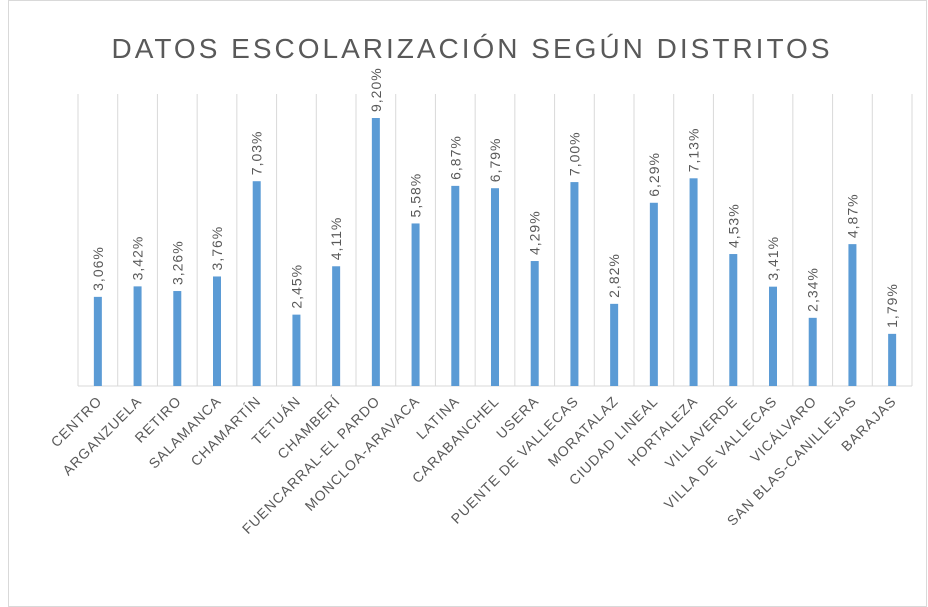  Describe the element at coordinates (416, 195) in the screenshot. I see `value-label: 5,58%` at that location.